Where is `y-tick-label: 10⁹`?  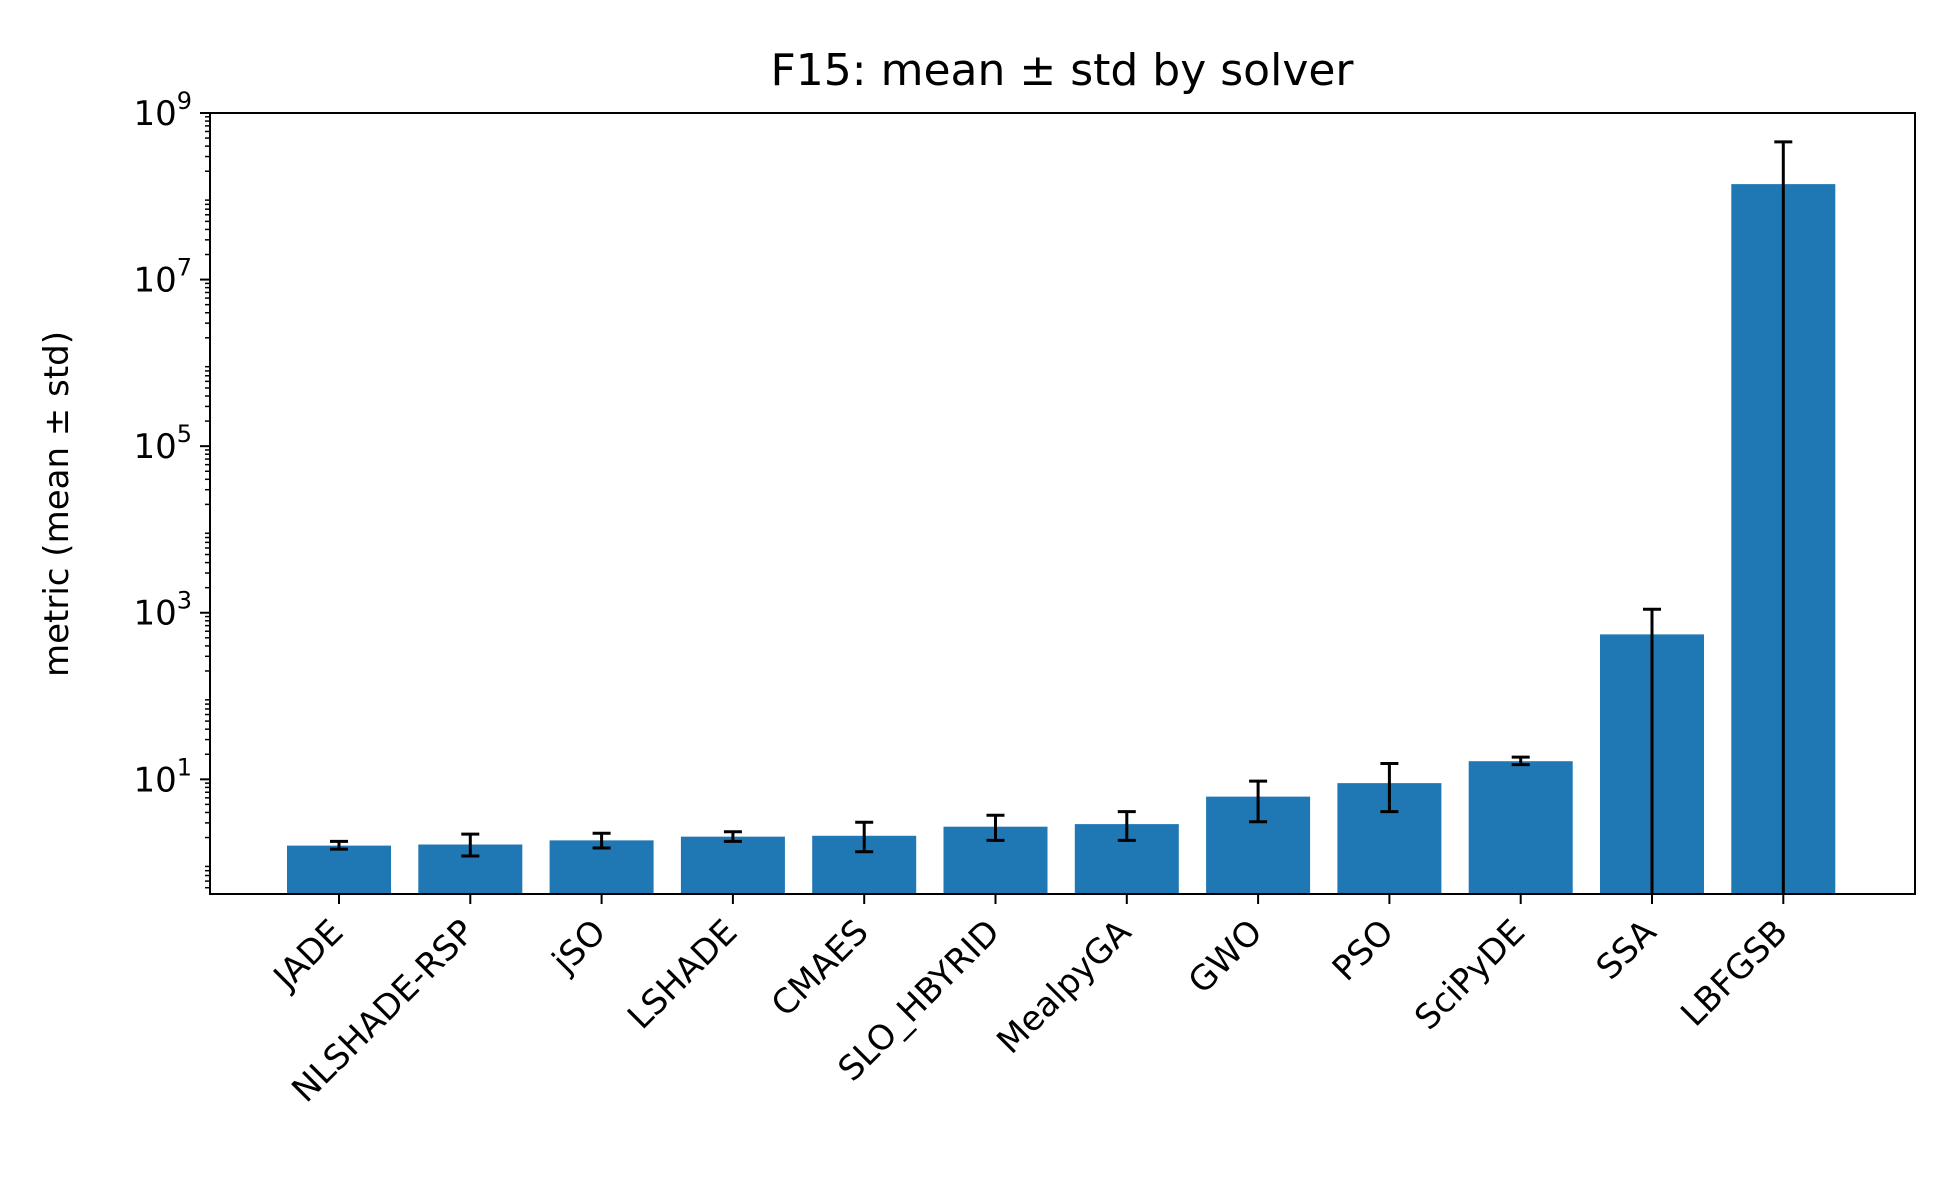
y-tick-label: 10⁹ is located at coordinates (162, 110).